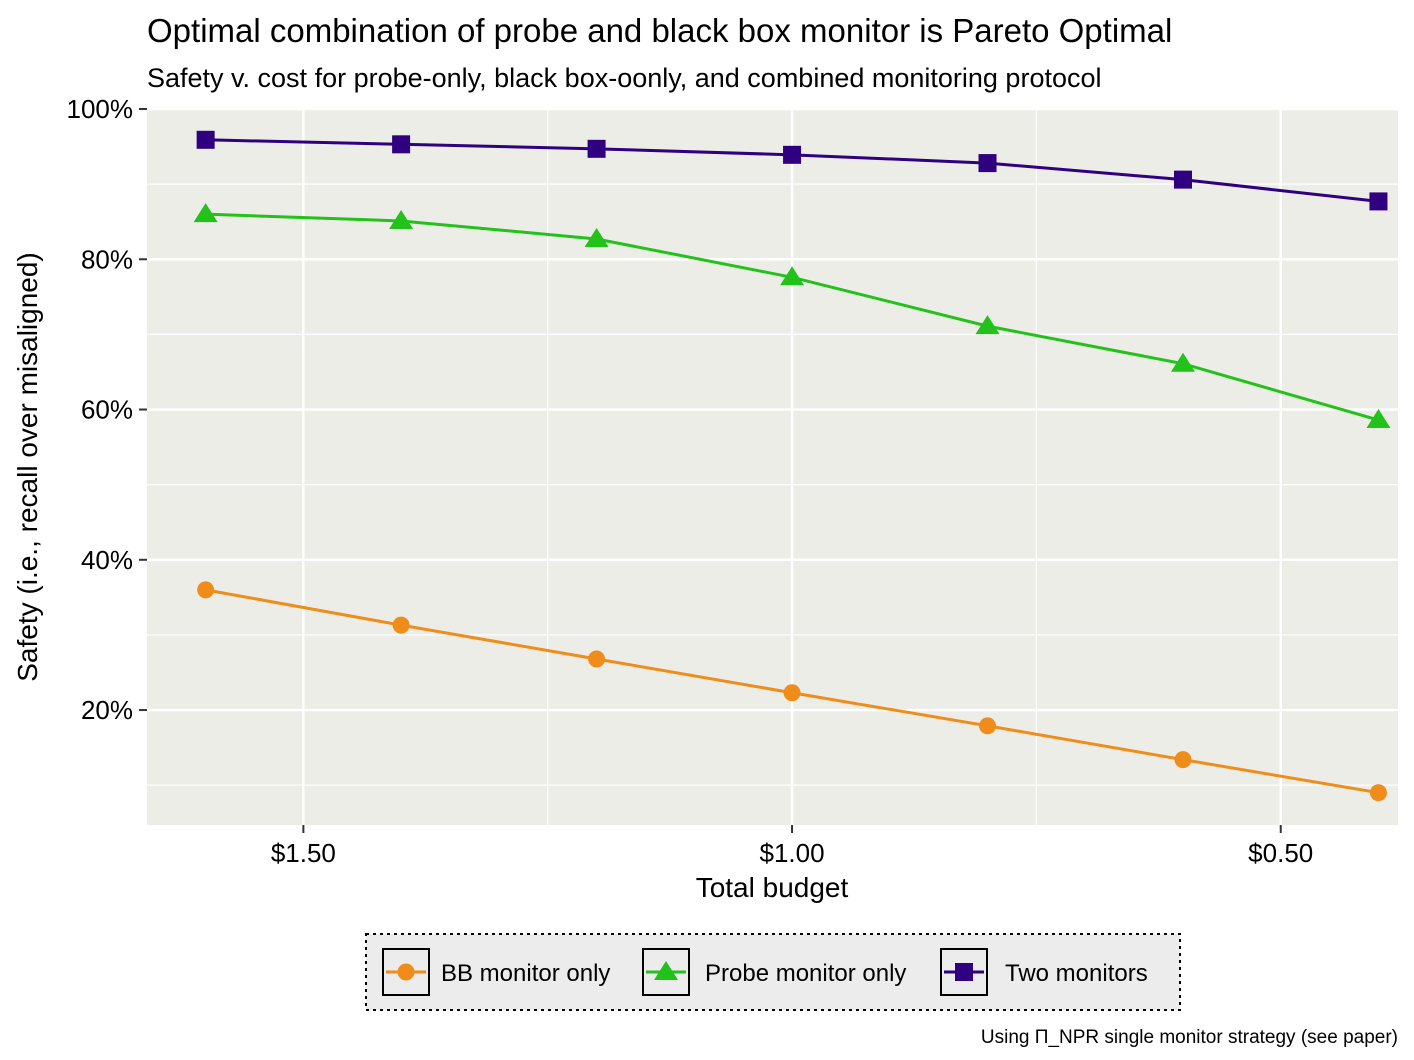  What do you see at coordinates (107, 710) in the screenshot?
I see `y-tick-label: 20%` at bounding box center [107, 710].